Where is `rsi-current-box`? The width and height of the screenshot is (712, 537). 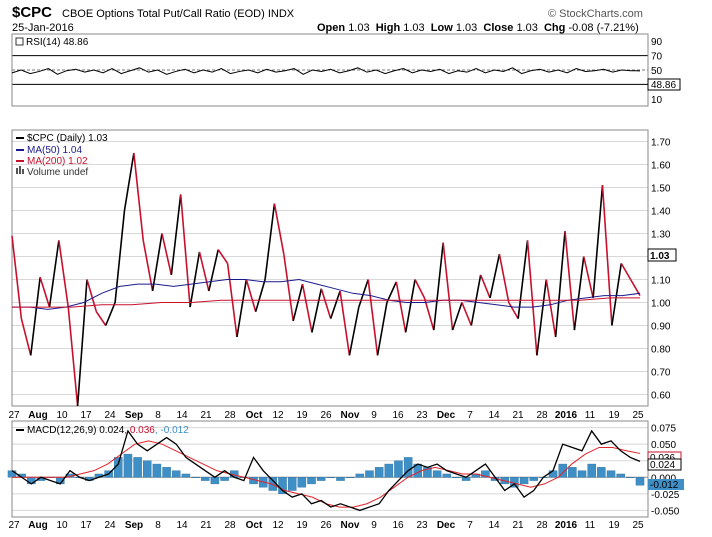
rsi-current-box is located at coordinates (664, 84).